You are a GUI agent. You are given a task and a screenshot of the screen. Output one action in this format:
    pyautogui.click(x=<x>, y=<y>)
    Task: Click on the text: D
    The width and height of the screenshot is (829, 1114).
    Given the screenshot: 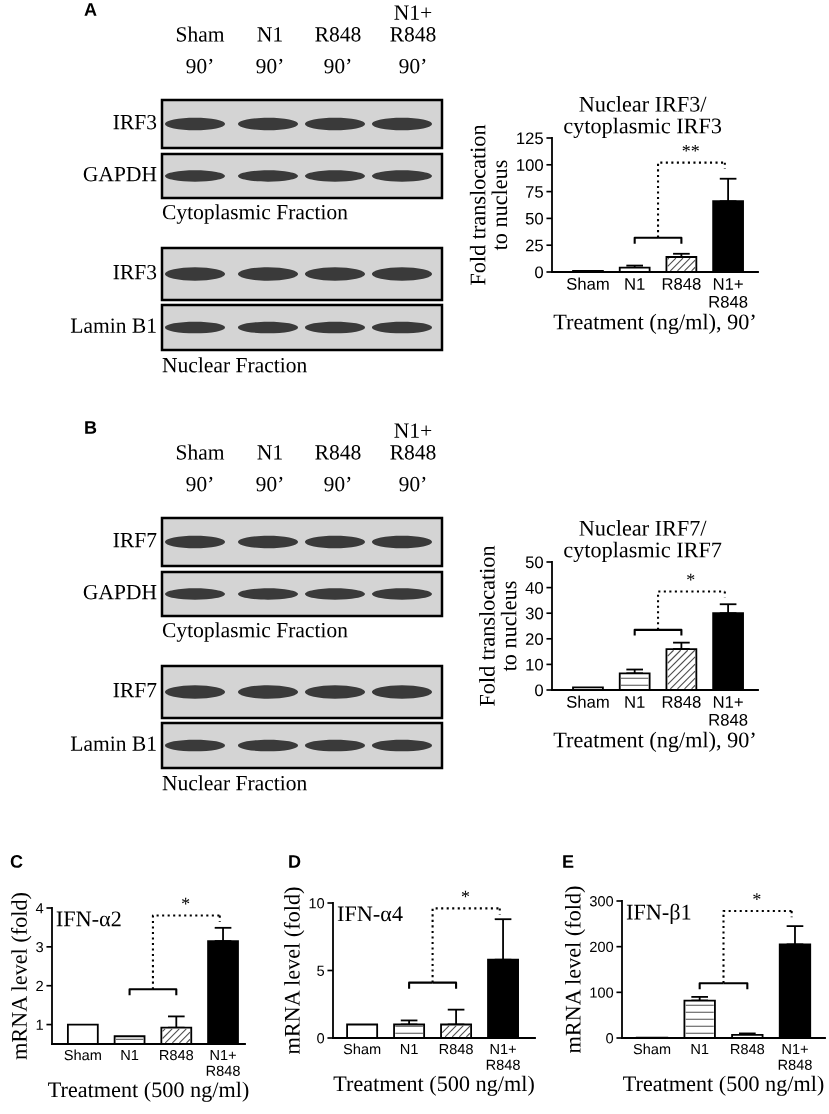 What is the action you would take?
    pyautogui.click(x=295, y=861)
    